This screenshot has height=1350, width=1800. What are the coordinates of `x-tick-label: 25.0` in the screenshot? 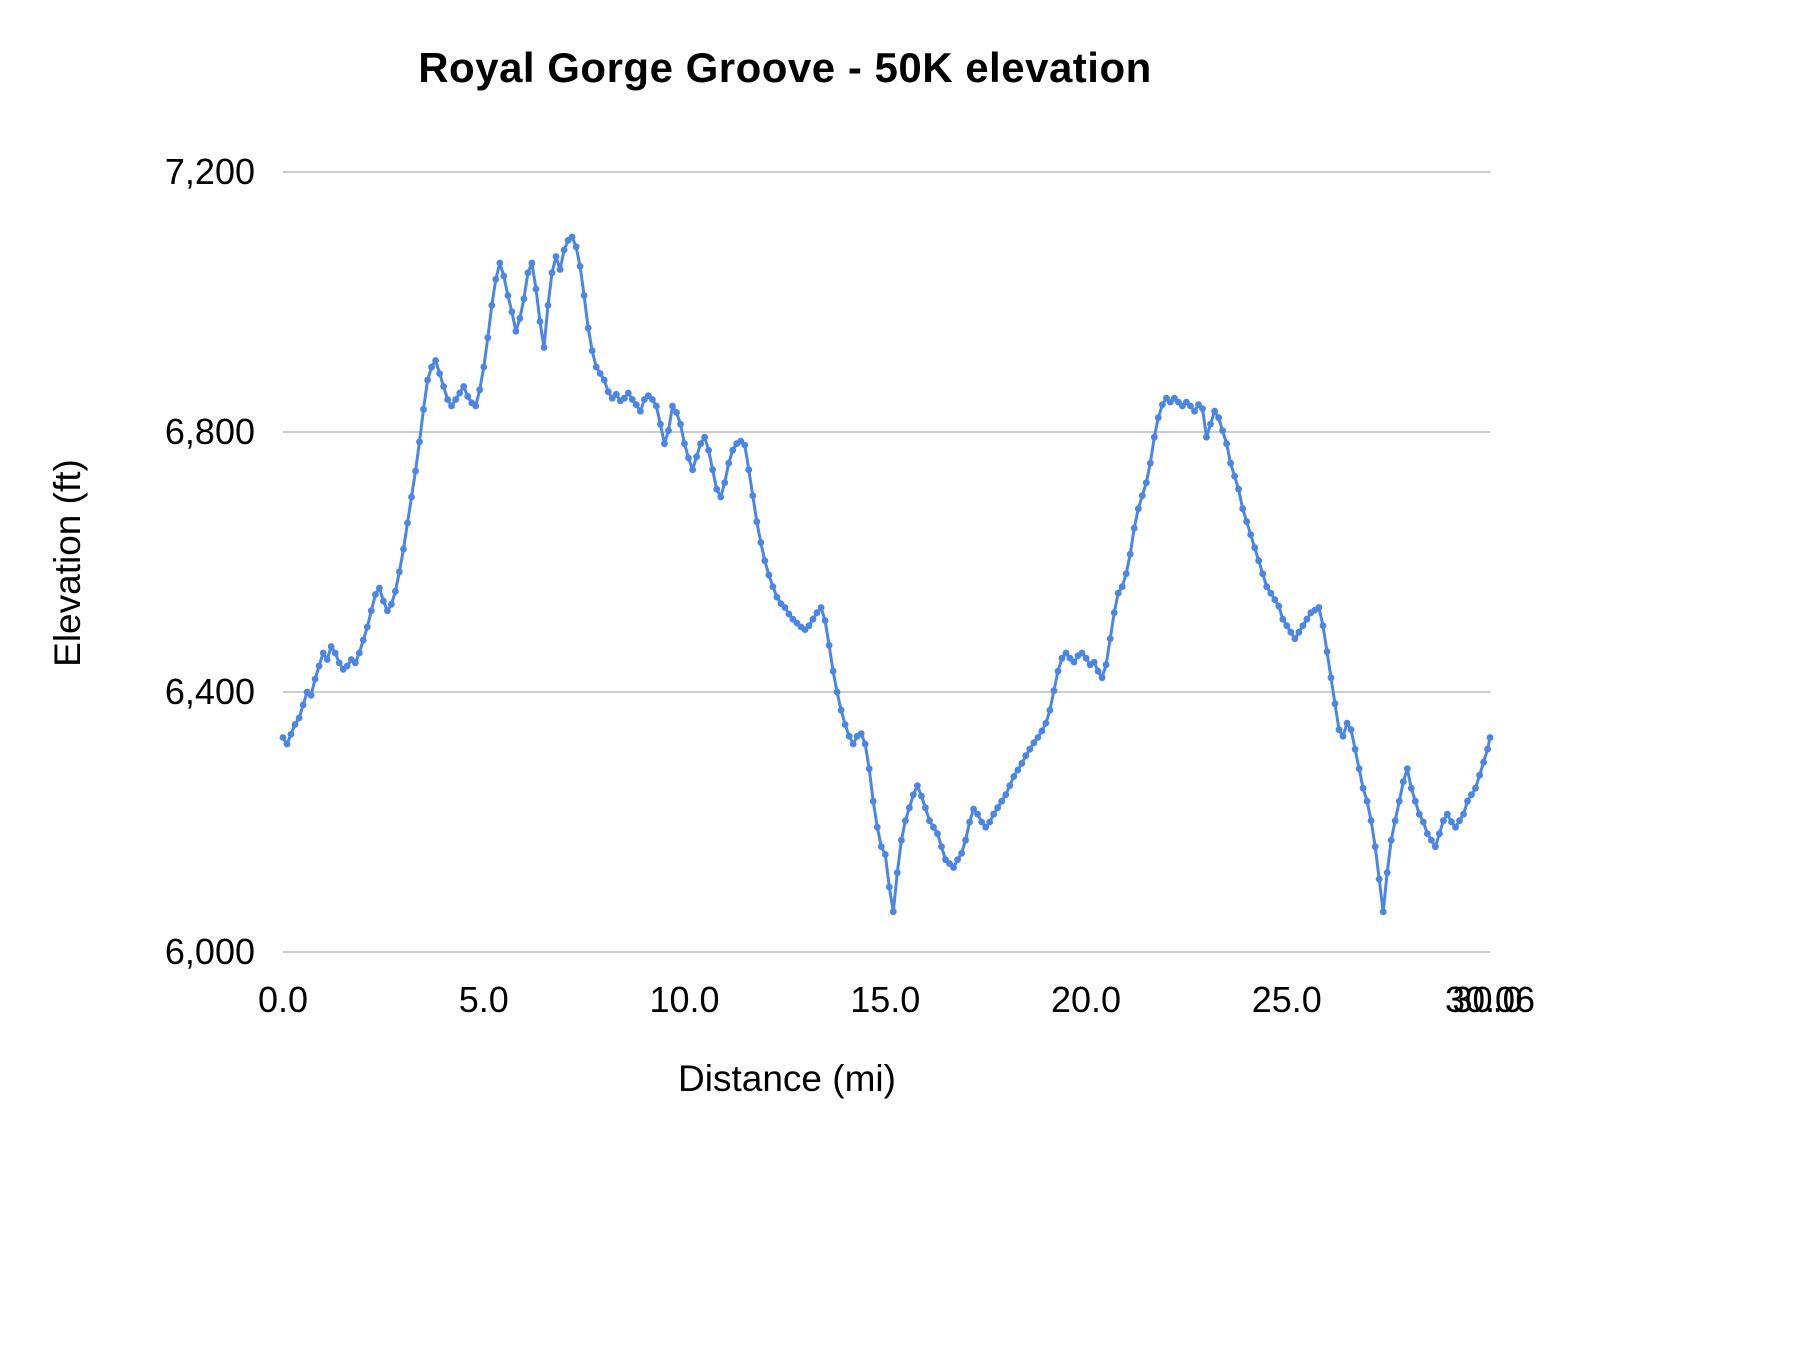 It's located at (1286, 999).